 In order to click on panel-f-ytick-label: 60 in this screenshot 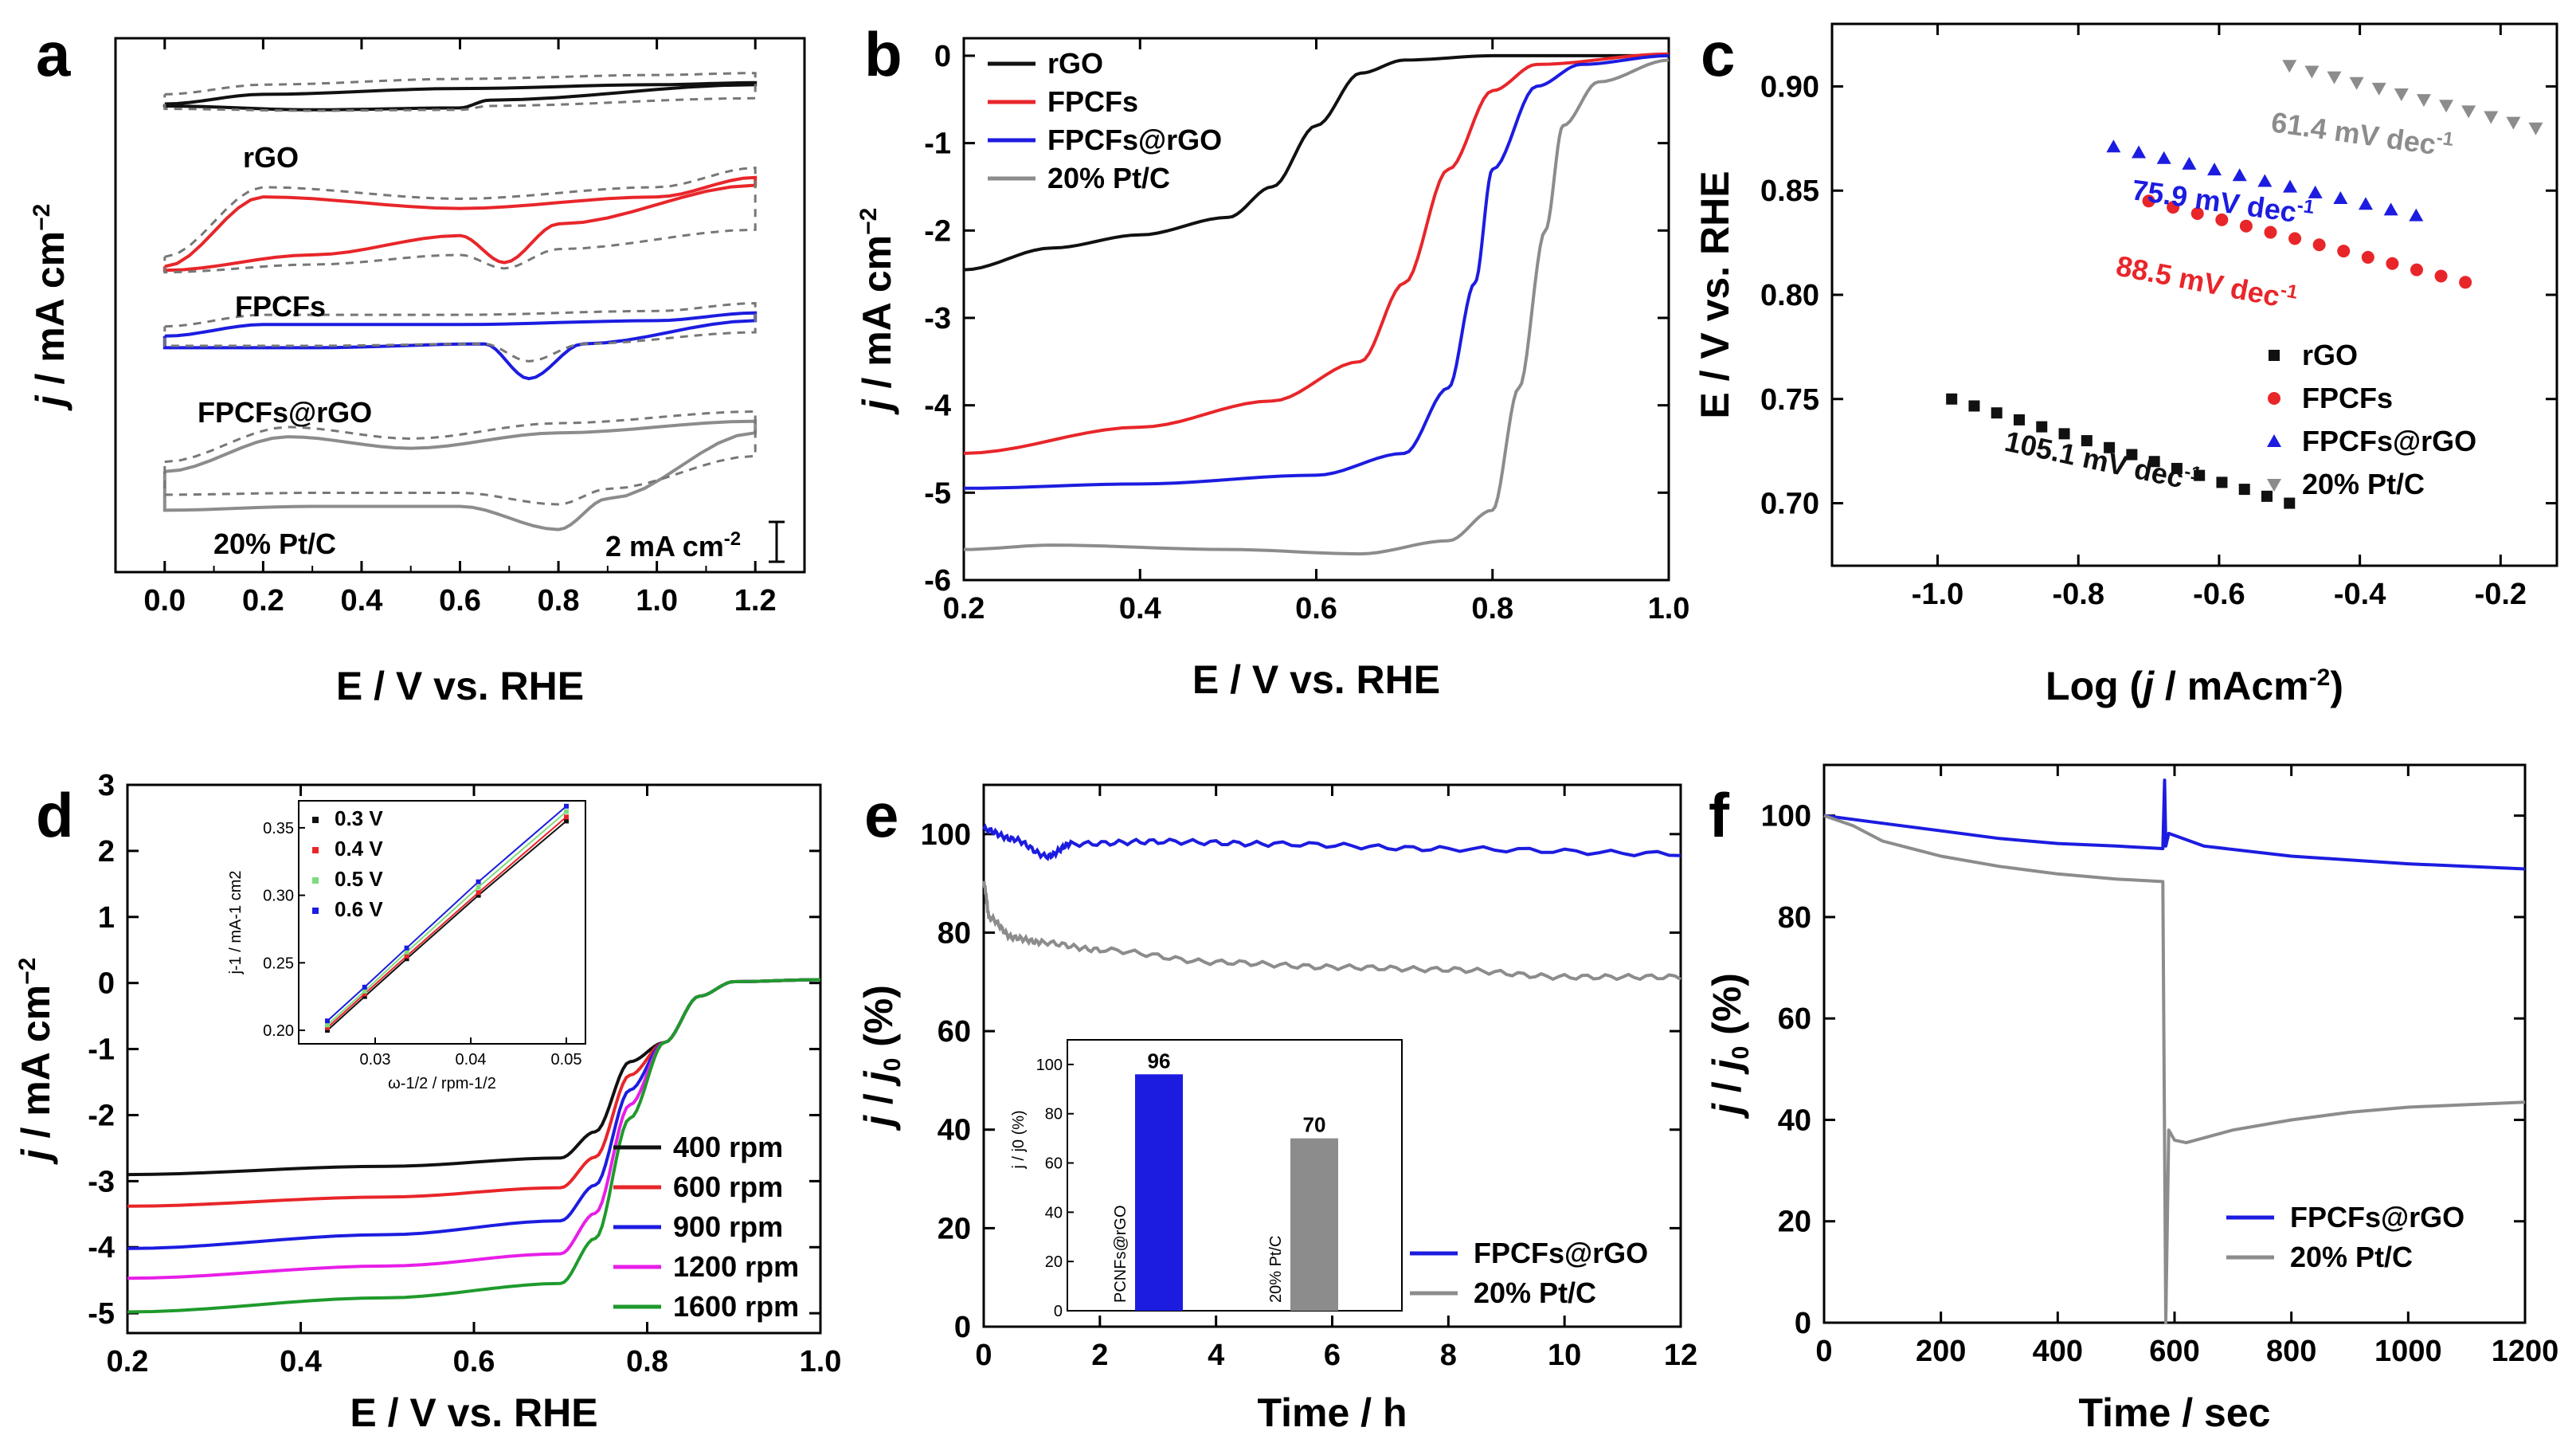, I will do `click(1794, 1019)`.